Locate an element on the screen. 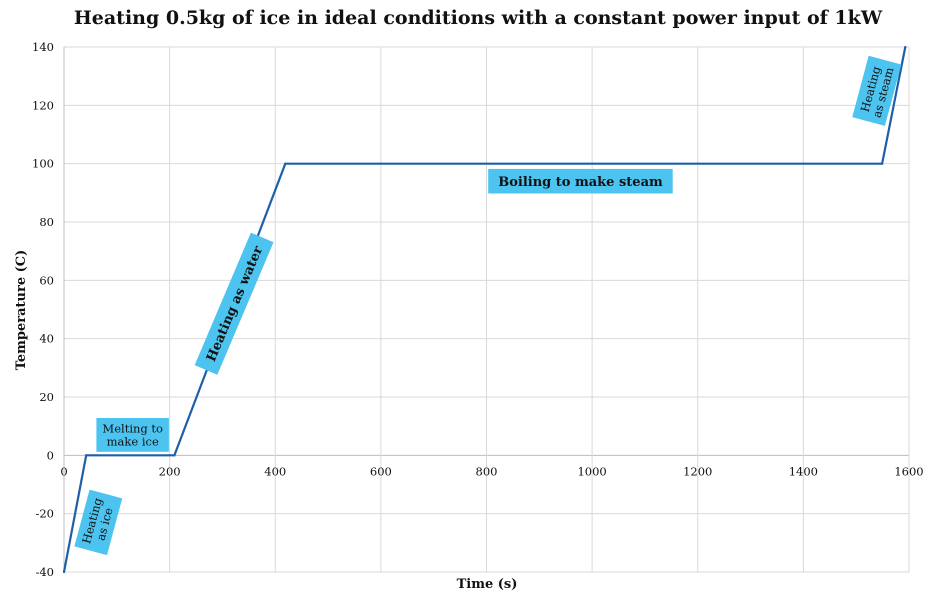  x-axis-title: Time (s) is located at coordinates (487, 584).